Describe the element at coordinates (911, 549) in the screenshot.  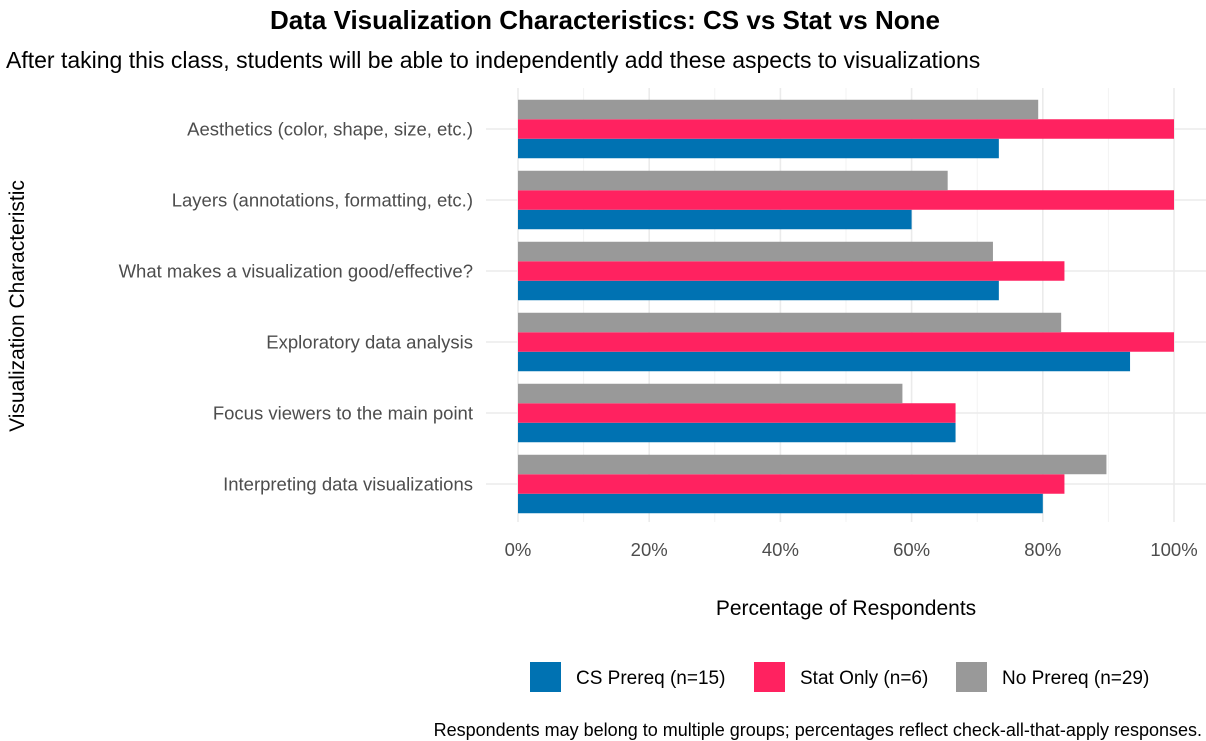
I see `x-tick-label: 60%` at that location.